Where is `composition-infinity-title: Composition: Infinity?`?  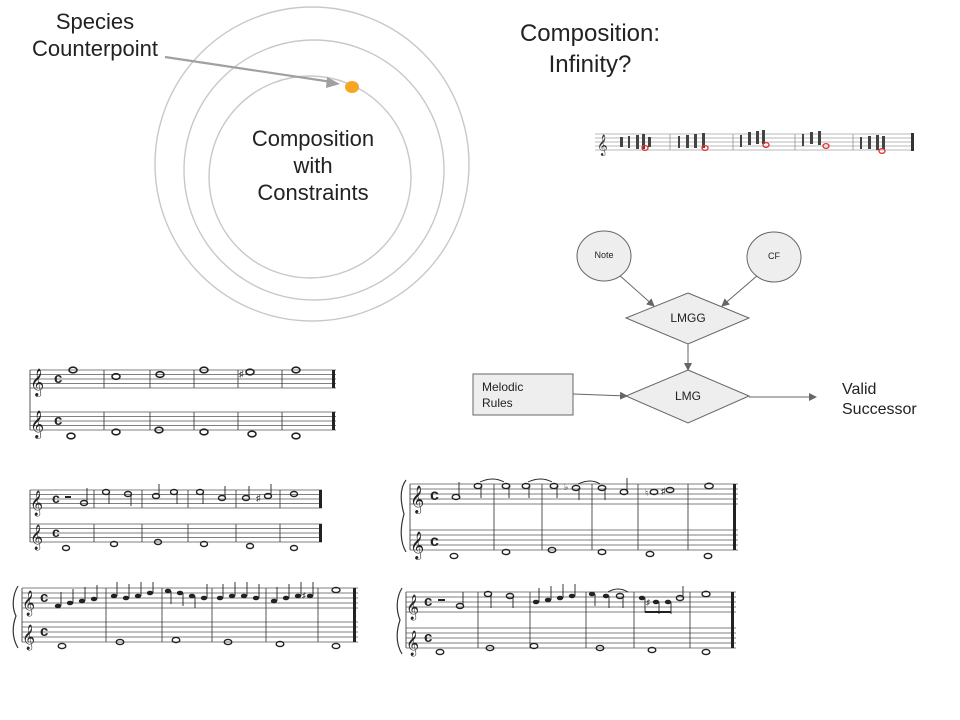 composition-infinity-title: Composition: Infinity? is located at coordinates (590, 49).